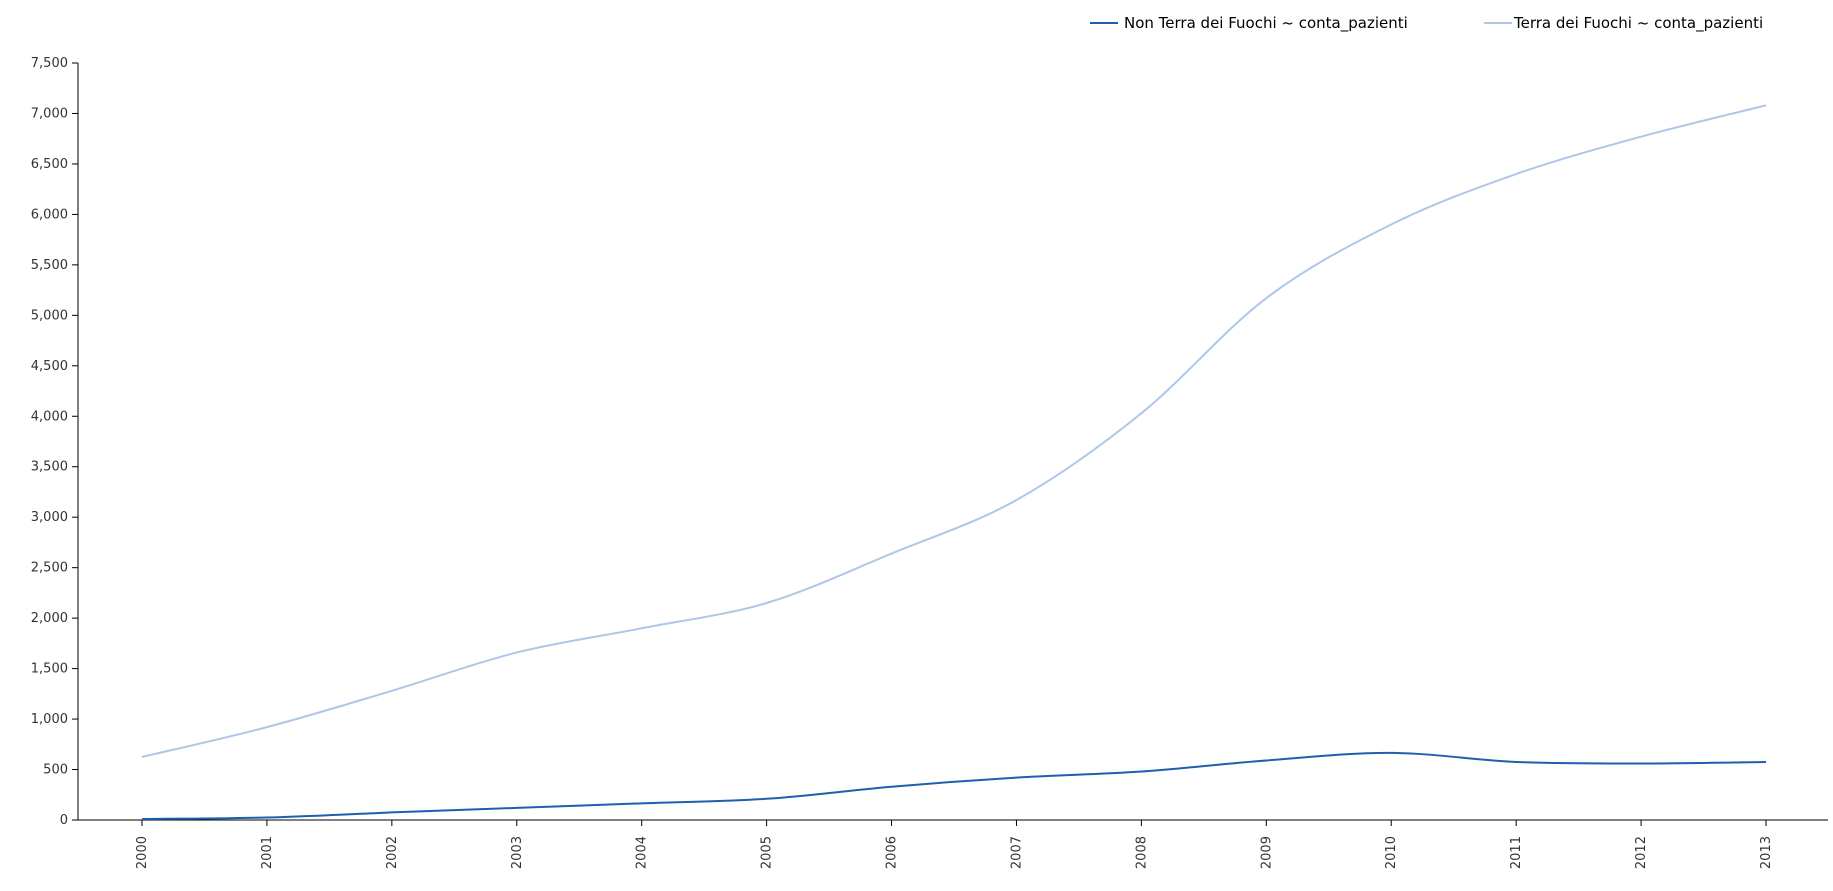  Describe the element at coordinates (1141, 852) in the screenshot. I see `x-tick-label: 2008` at that location.